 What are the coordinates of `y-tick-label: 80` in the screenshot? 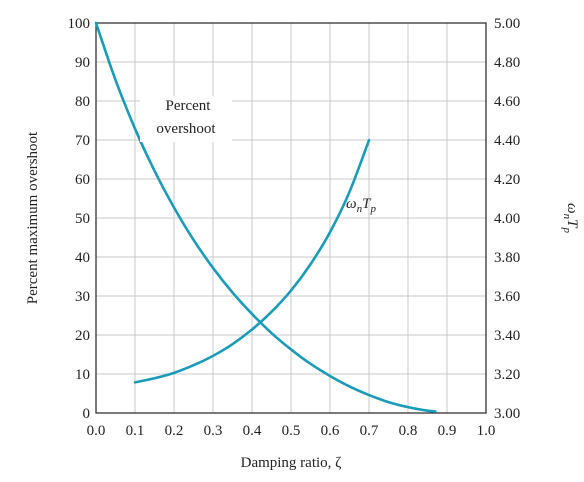 It's located at (82, 102).